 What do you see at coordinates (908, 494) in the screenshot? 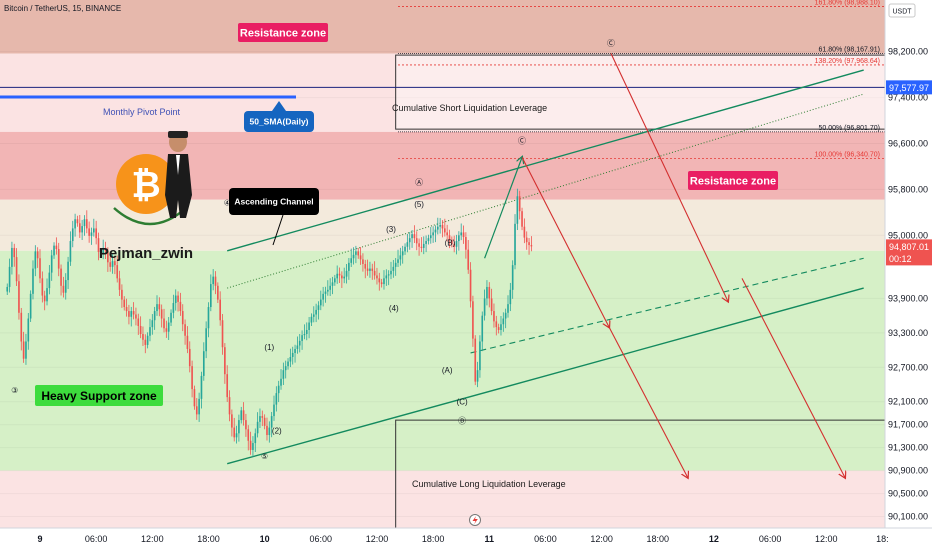
I see `price-tick-label: 90,500.00` at bounding box center [908, 494].